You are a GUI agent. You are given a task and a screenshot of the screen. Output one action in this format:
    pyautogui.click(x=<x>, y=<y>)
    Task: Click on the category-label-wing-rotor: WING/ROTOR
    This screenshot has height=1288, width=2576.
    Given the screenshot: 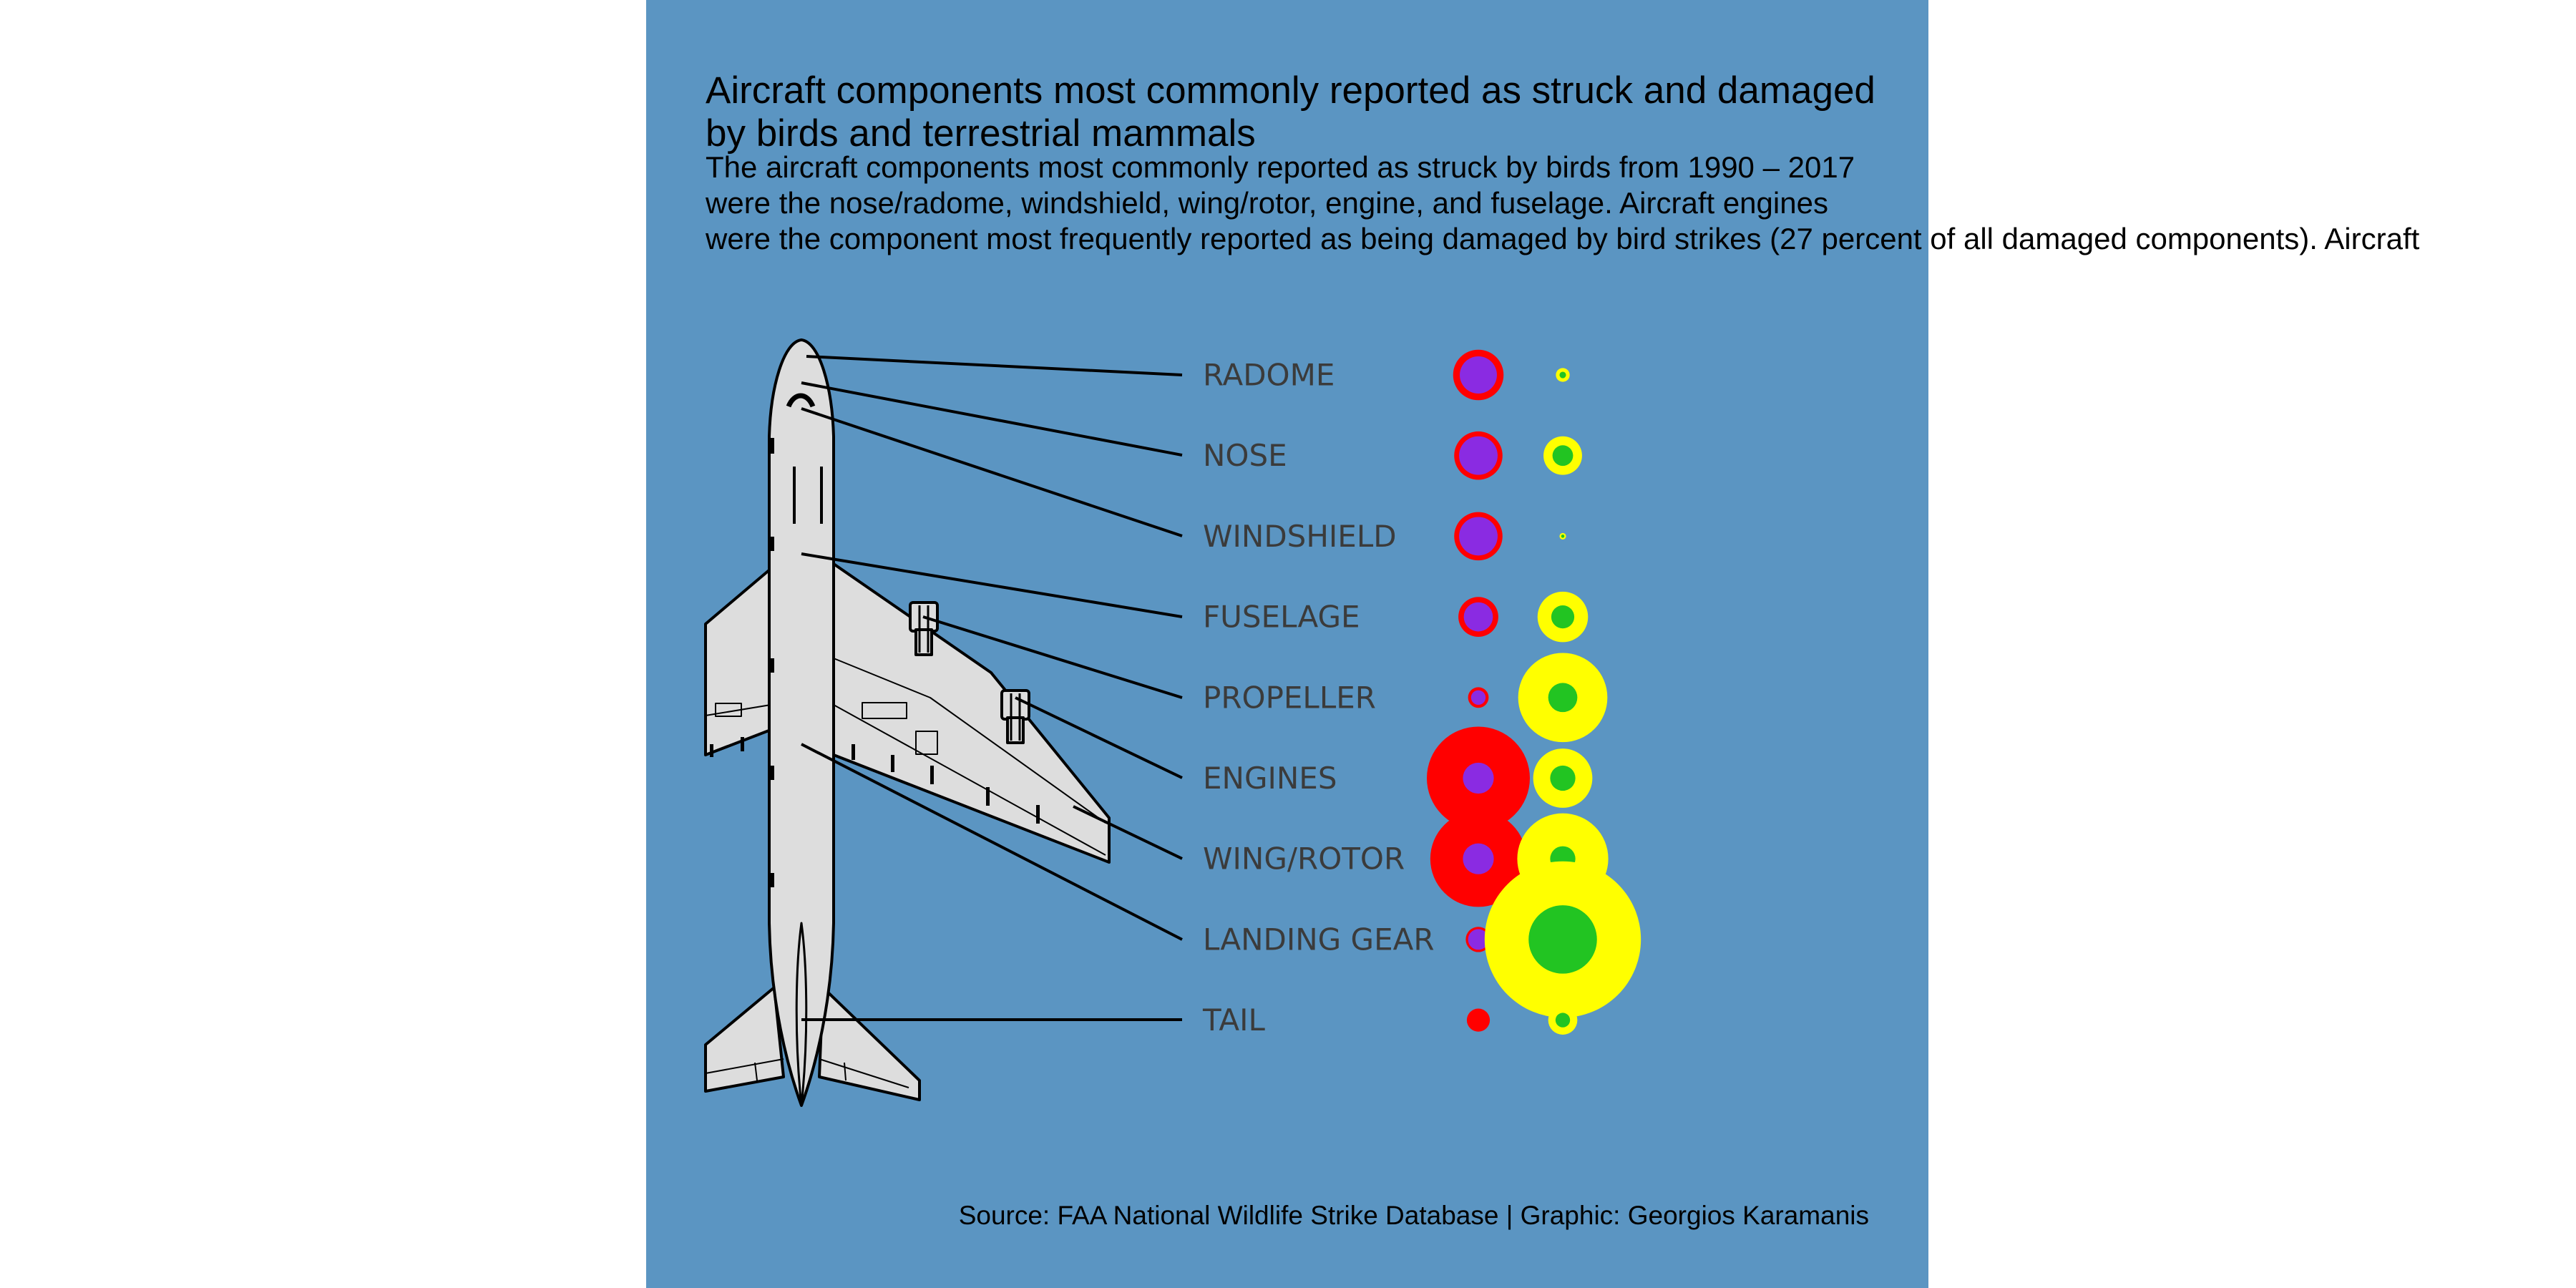 What is the action you would take?
    pyautogui.click(x=1304, y=859)
    